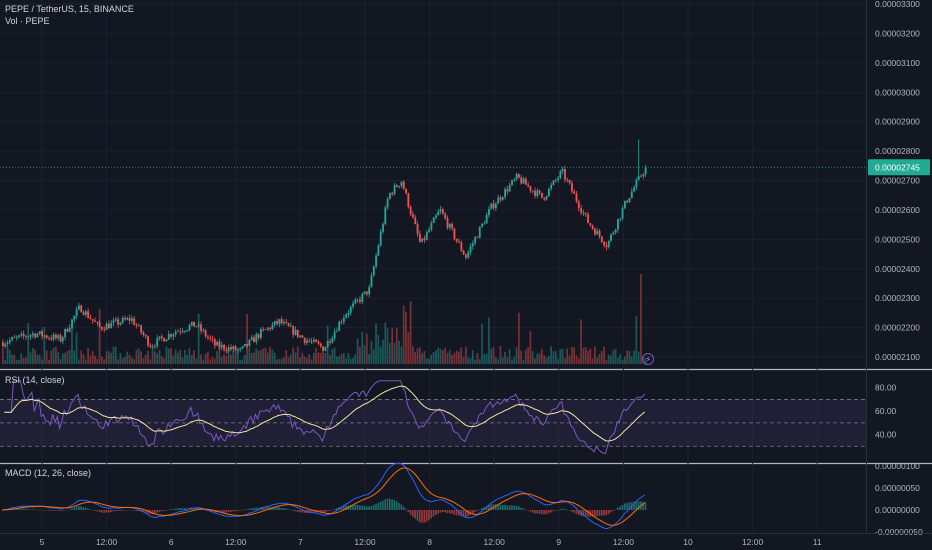 The image size is (932, 550). I want to click on price-tick-label: 0.00002800, so click(897, 151).